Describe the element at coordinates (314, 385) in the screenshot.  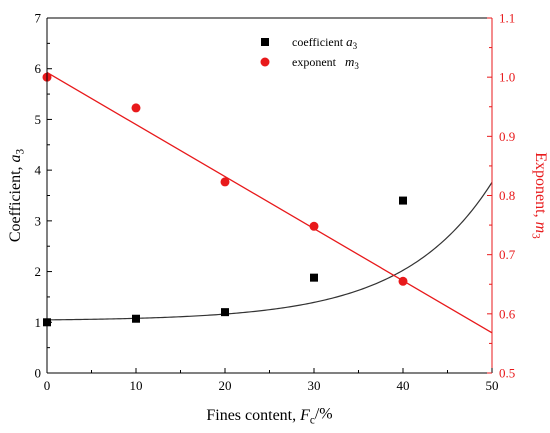
I see `x-tick-label: 30` at that location.